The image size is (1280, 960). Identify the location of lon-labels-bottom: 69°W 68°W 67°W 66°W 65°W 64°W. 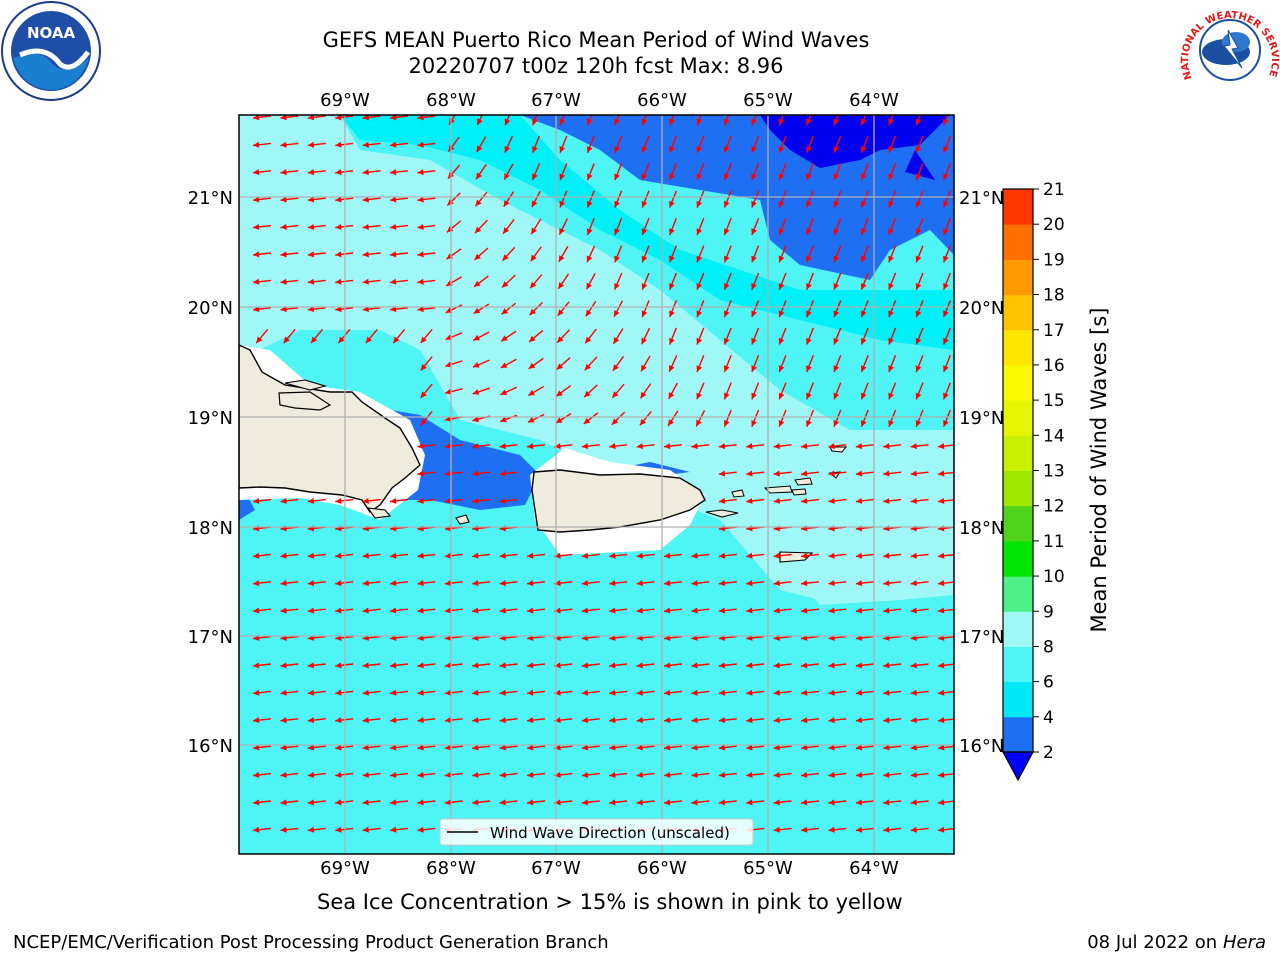
(609, 868).